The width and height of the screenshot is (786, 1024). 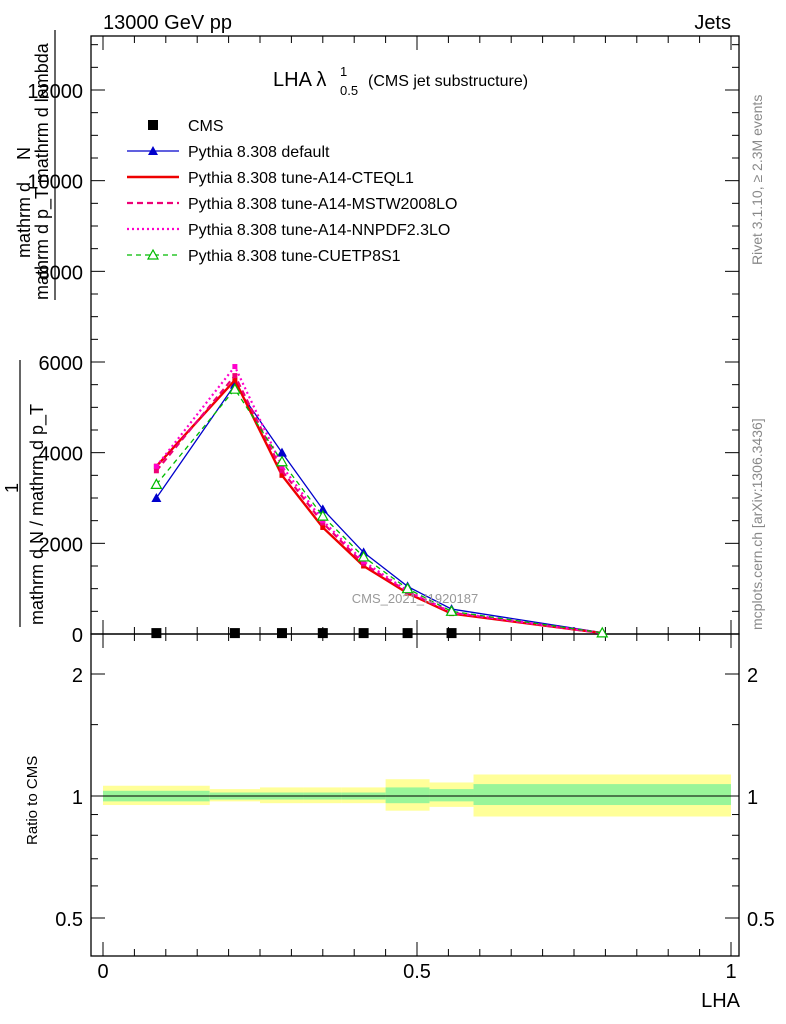 What do you see at coordinates (77, 798) in the screenshot?
I see `ratio-ytick-label-1: 1` at bounding box center [77, 798].